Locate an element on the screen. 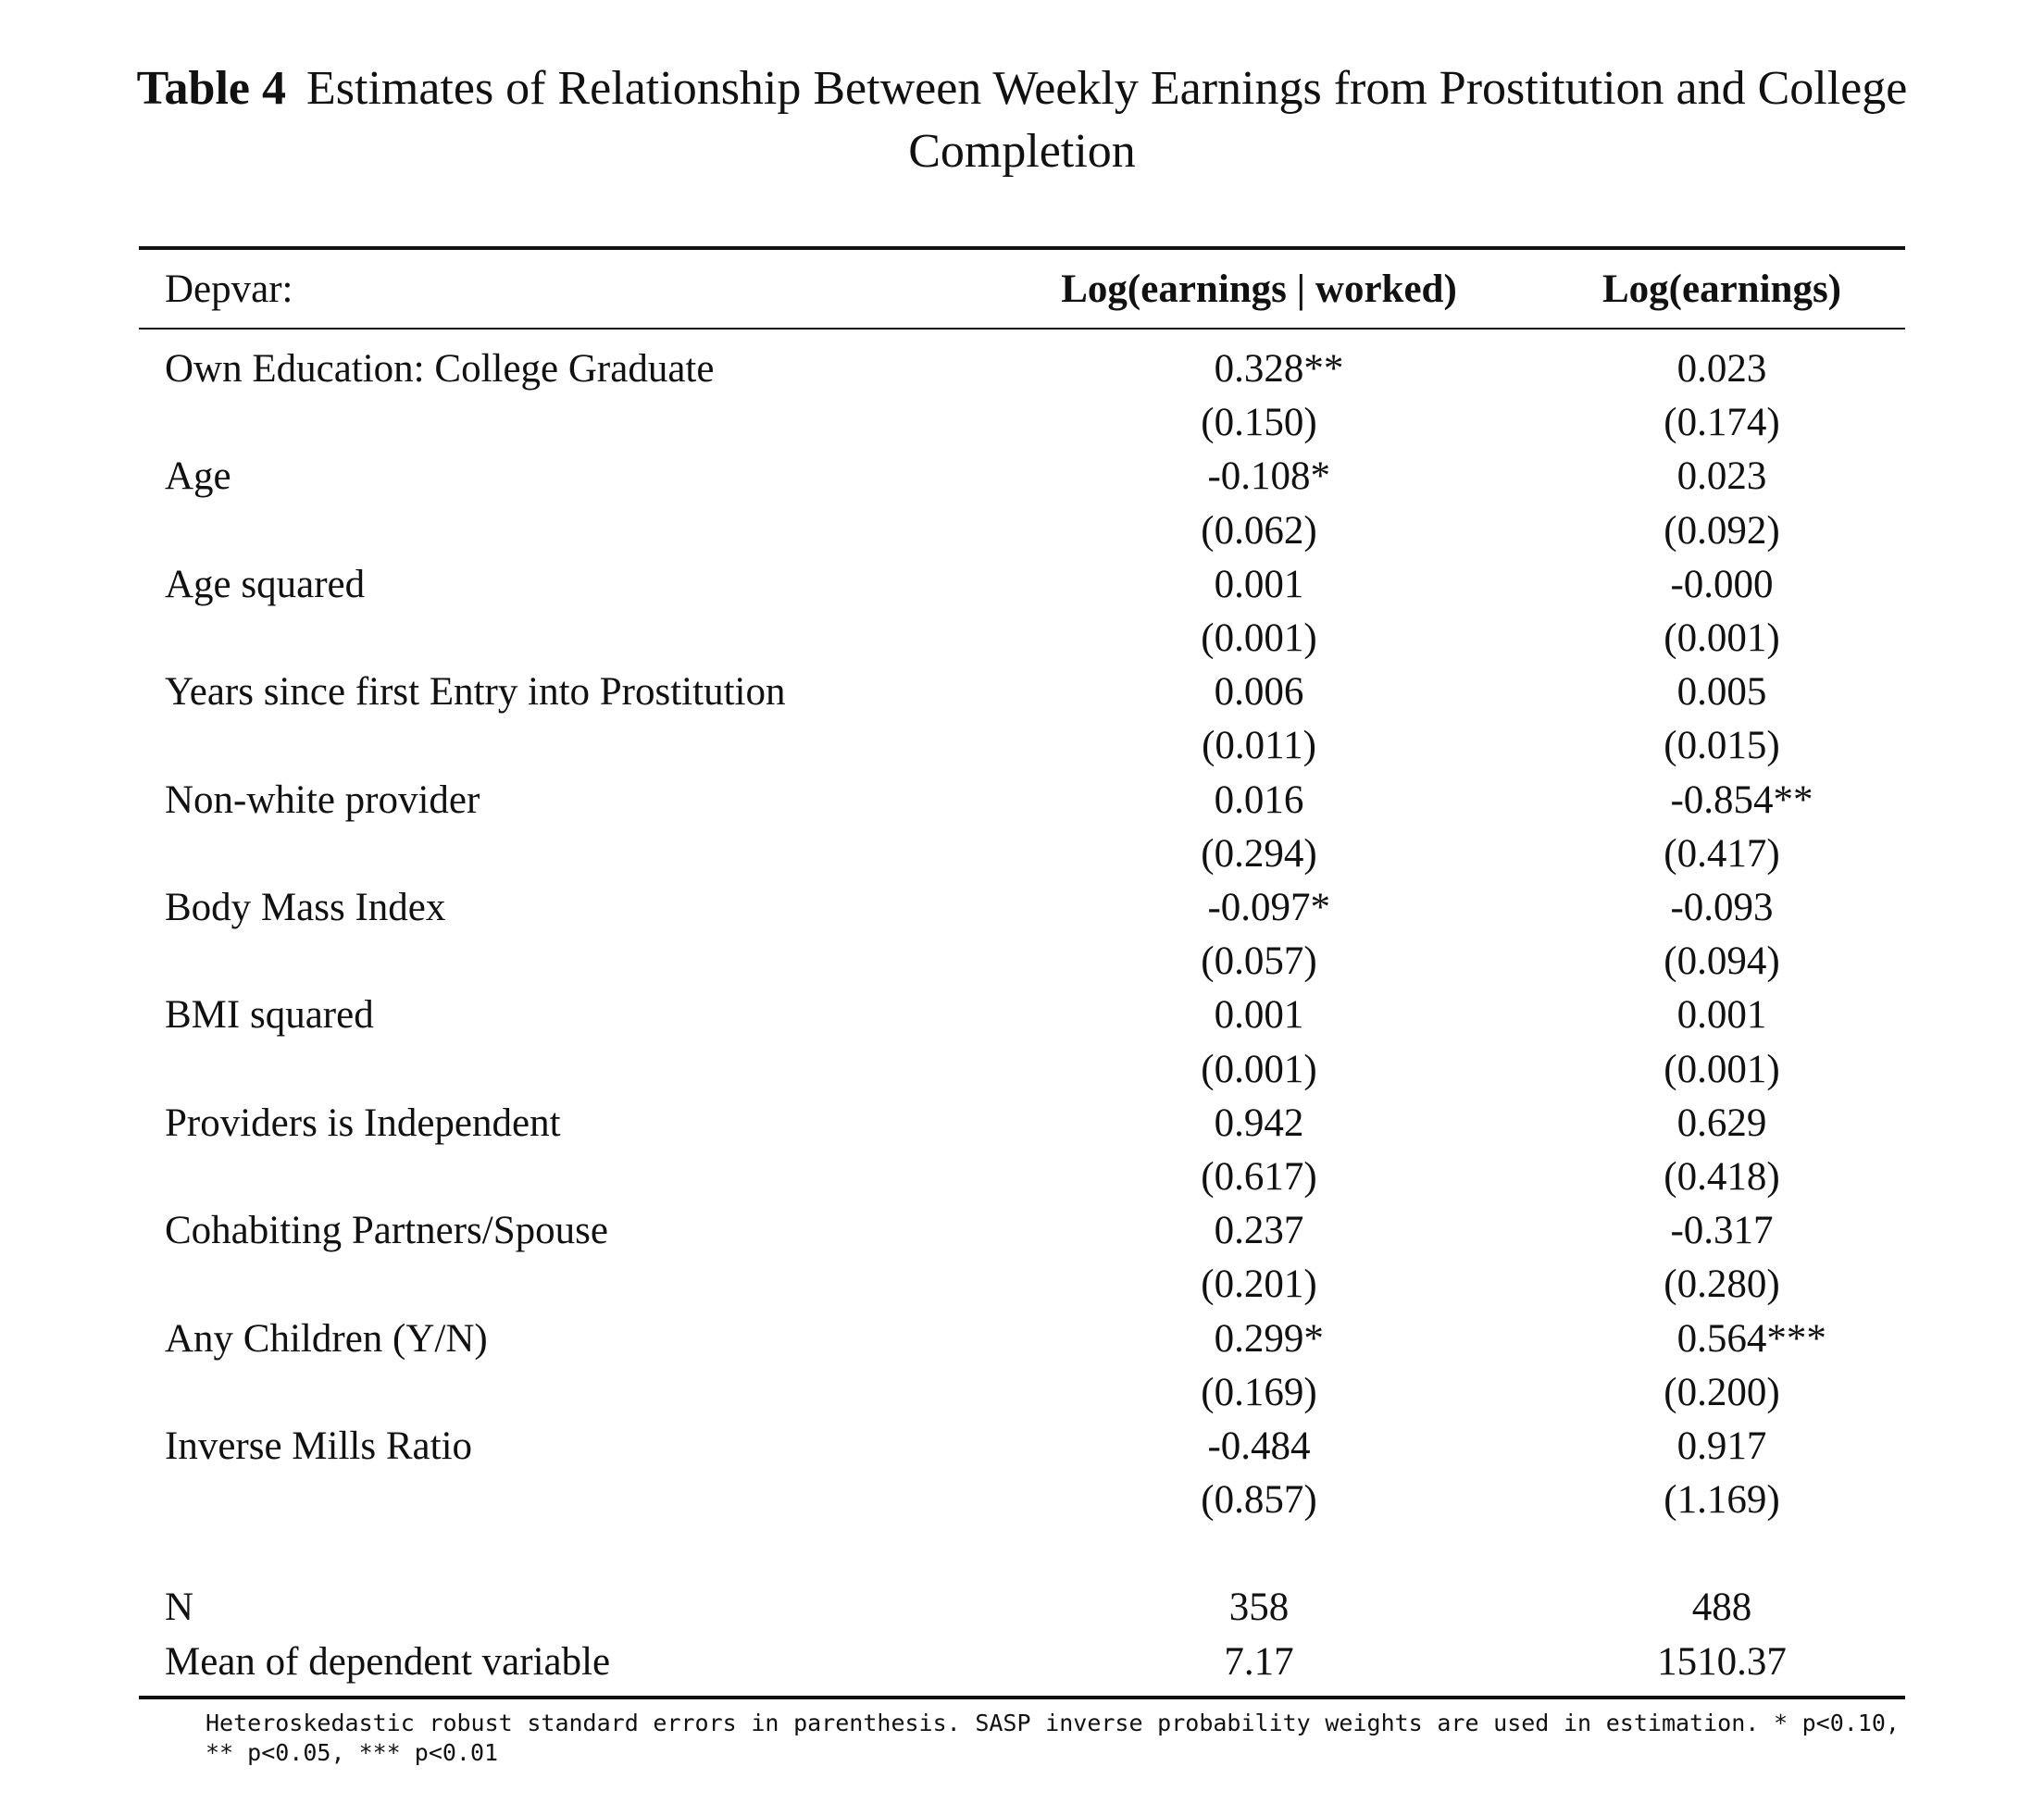 Image resolution: width=2044 pixels, height=1816 pixels. cell-value: (0.011) is located at coordinates (1259, 745).